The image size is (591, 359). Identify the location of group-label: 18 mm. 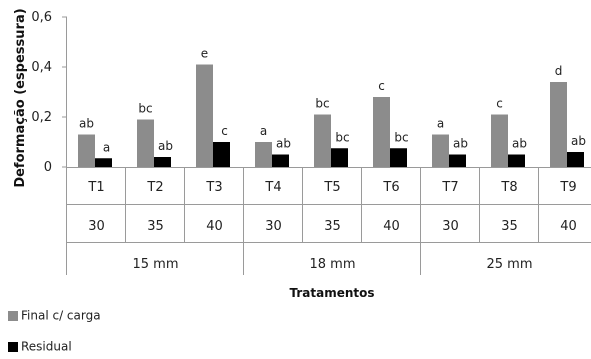
(332, 264).